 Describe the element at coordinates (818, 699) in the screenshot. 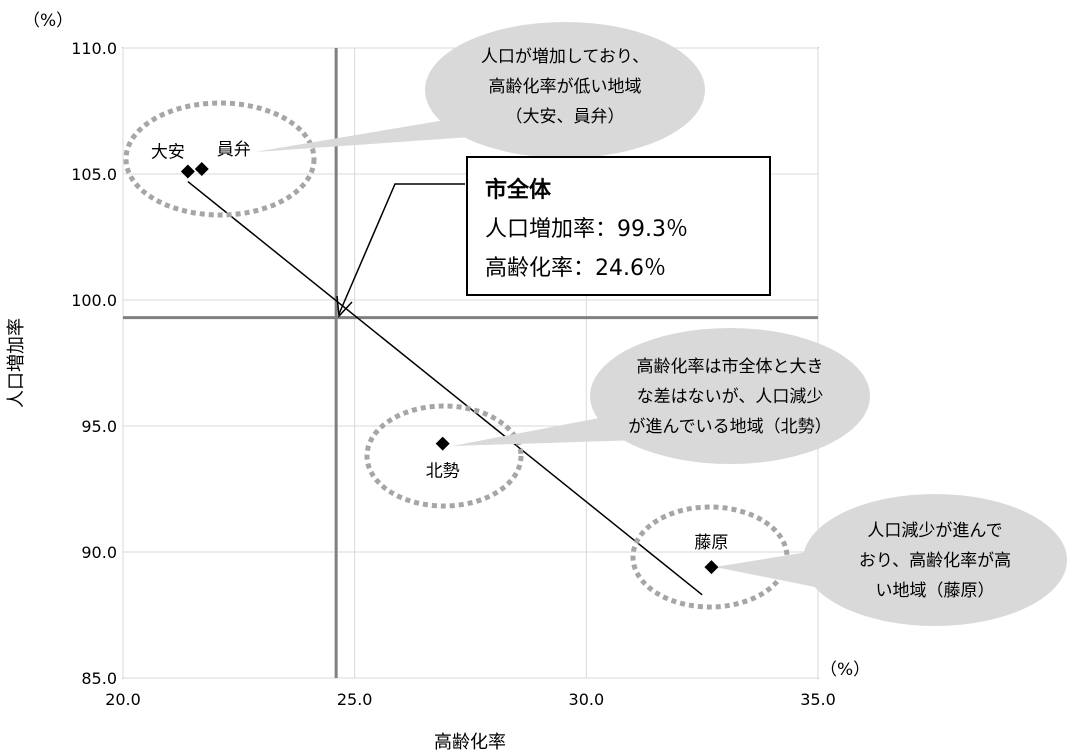

I see `x-tick-label: 35.0` at that location.